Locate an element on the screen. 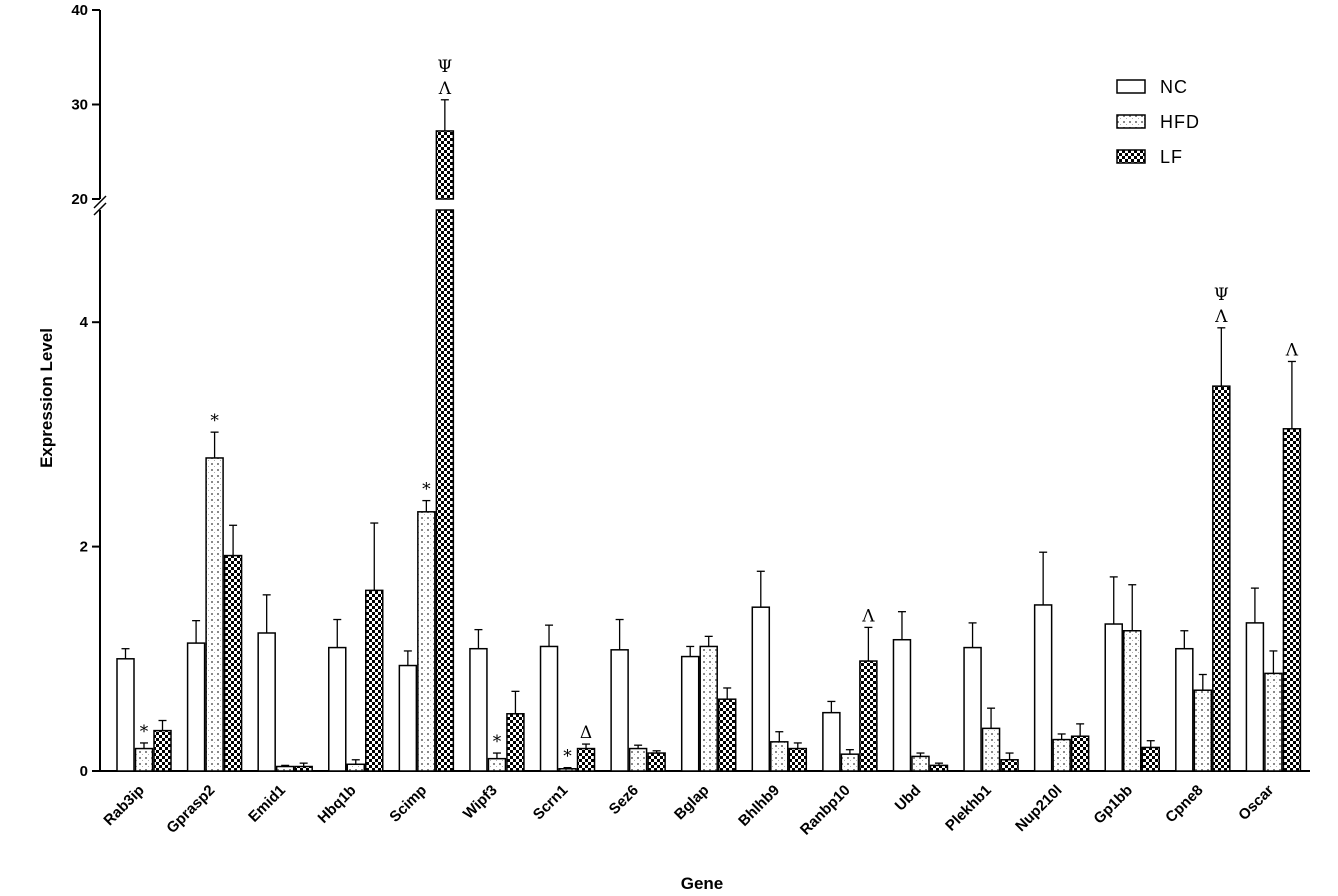 The width and height of the screenshot is (1338, 896). y-tick-label: 0 is located at coordinates (84, 771).